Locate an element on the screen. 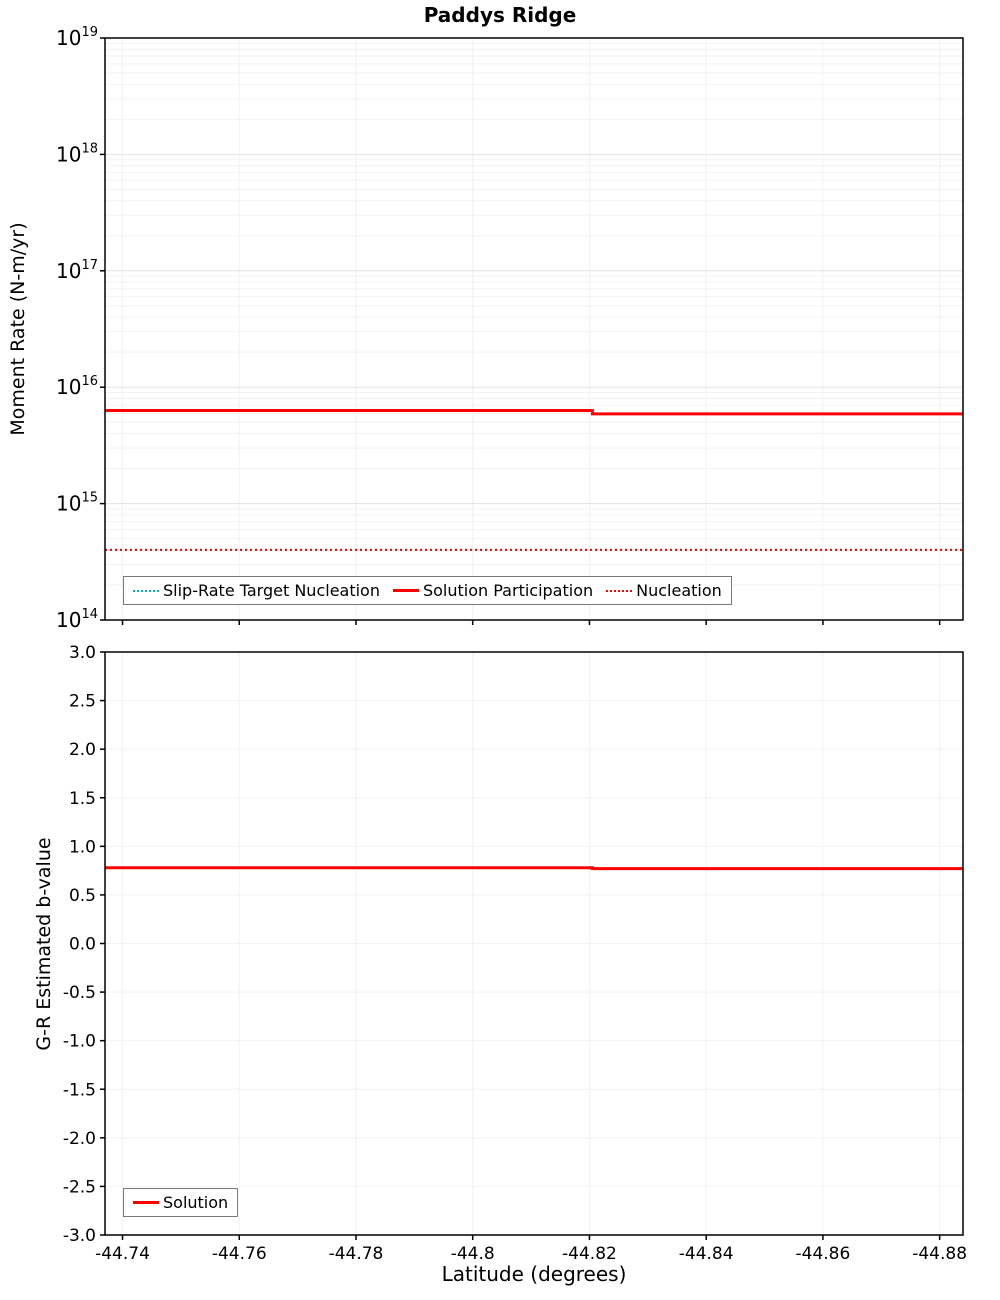  svg-text: -44.82 is located at coordinates (589, 1254).